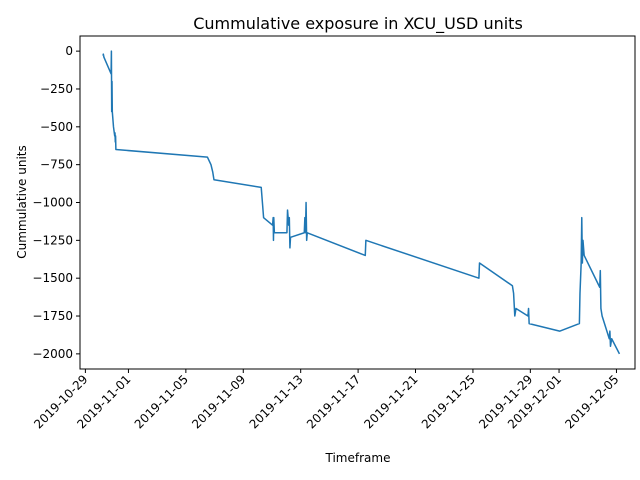 The width and height of the screenshot is (640, 480). I want to click on x-axis-label: Timeframe, so click(358, 458).